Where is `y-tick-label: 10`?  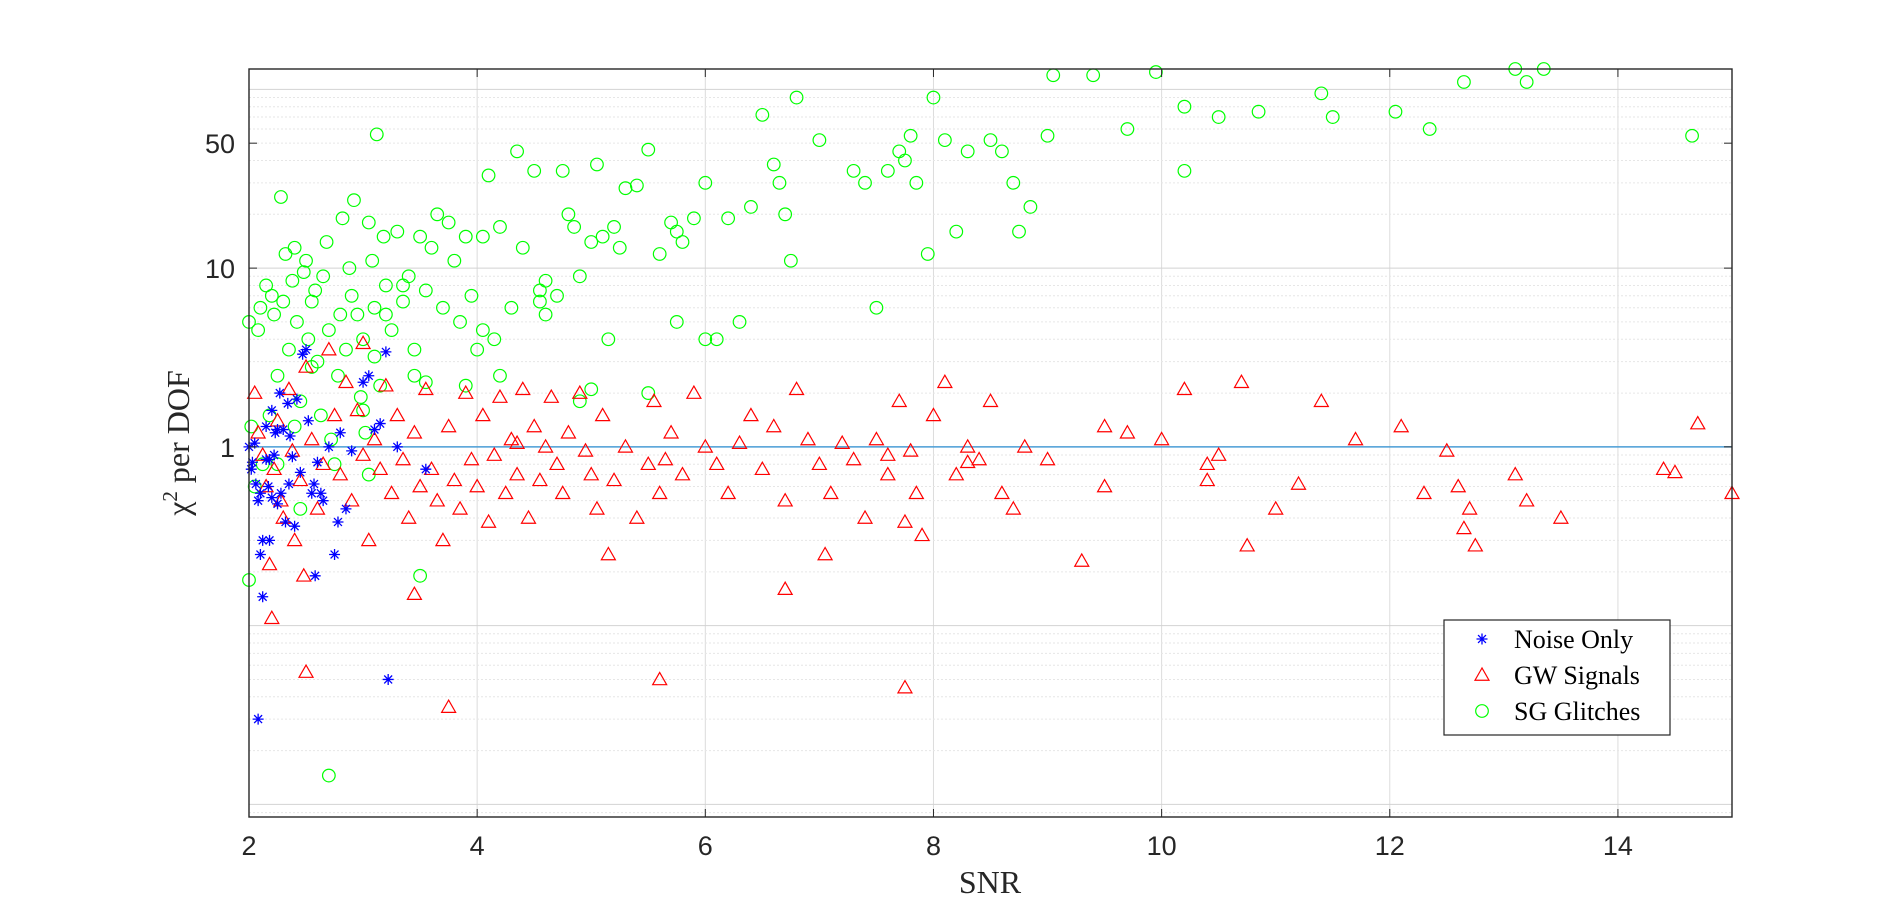 y-tick-label: 10 is located at coordinates (220, 269).